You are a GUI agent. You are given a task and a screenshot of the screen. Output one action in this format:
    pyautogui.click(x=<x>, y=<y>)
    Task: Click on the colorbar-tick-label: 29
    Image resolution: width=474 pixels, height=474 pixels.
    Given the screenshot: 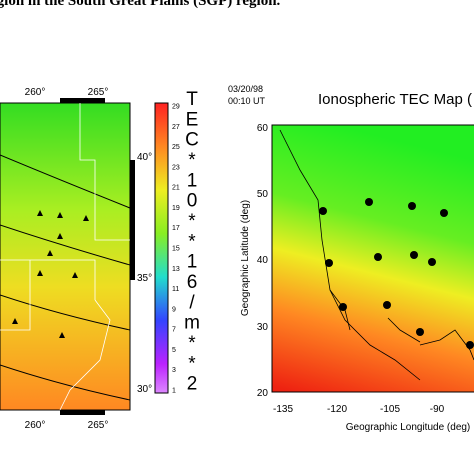 What is the action you would take?
    pyautogui.click(x=176, y=107)
    